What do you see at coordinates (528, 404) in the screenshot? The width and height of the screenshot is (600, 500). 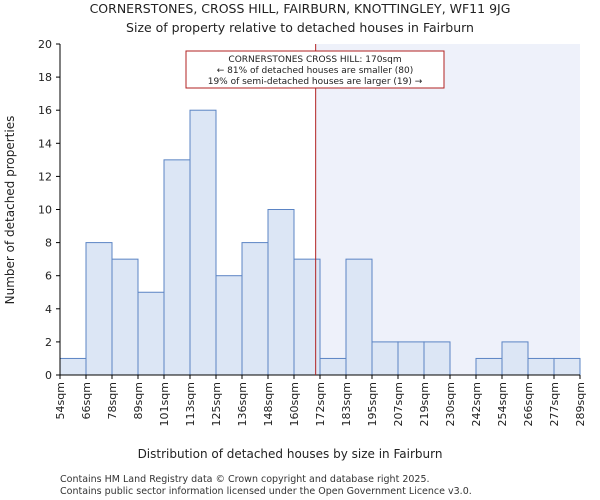 I see `x-tick-label: 266sqm` at bounding box center [528, 404].